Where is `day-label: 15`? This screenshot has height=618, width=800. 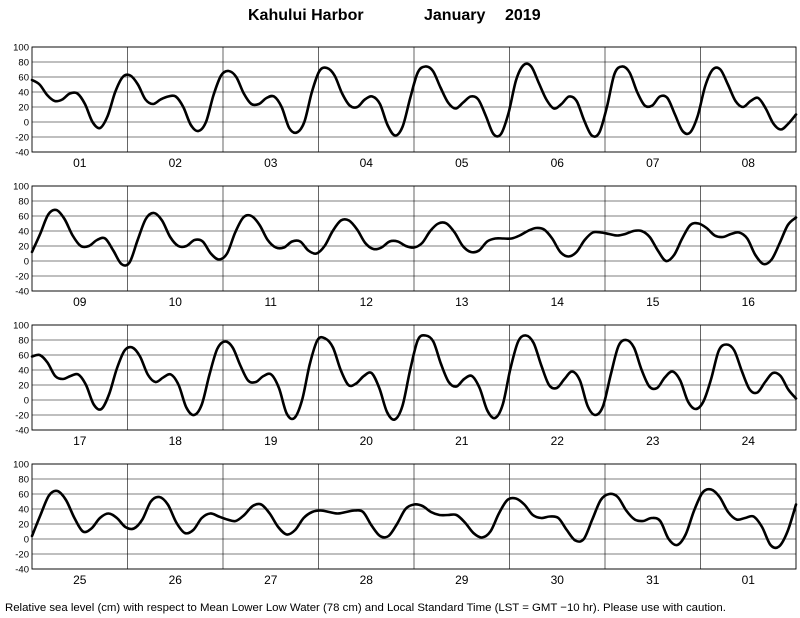
day-label: 15 is located at coordinates (653, 302).